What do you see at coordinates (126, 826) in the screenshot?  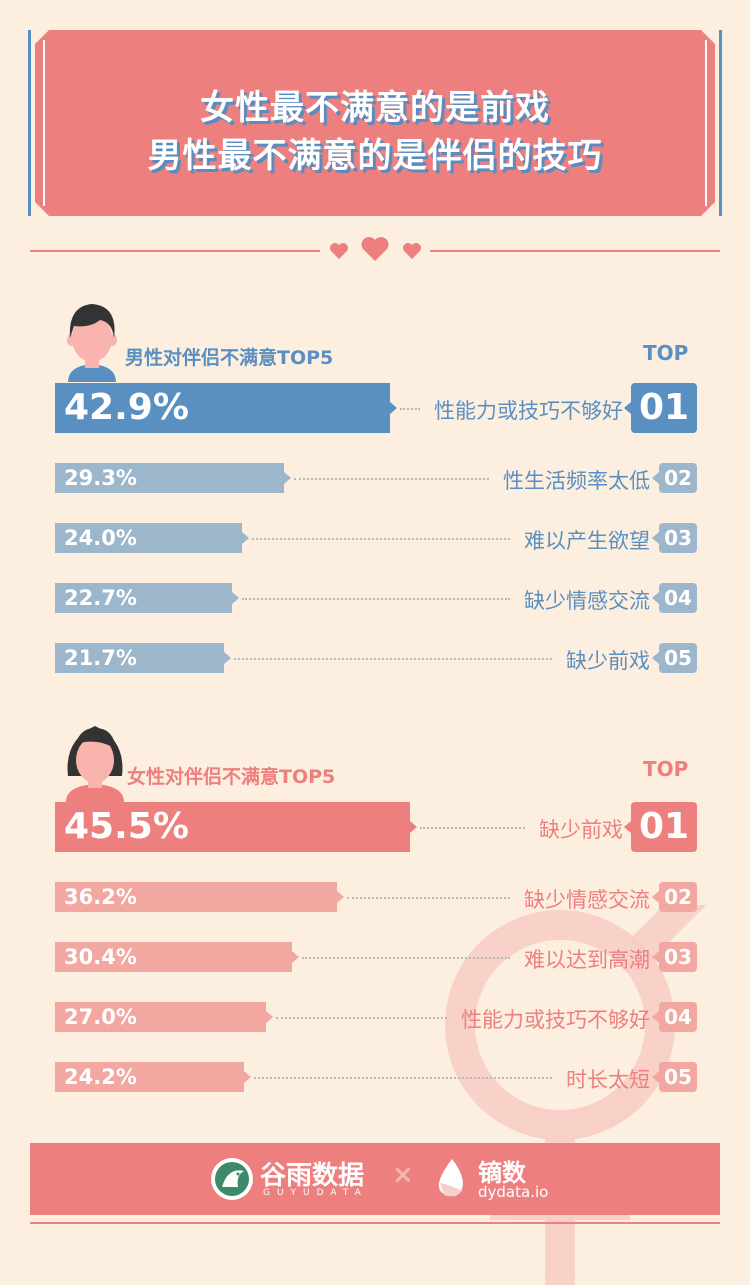 I see `female-bar-value-label: 45.5%` at bounding box center [126, 826].